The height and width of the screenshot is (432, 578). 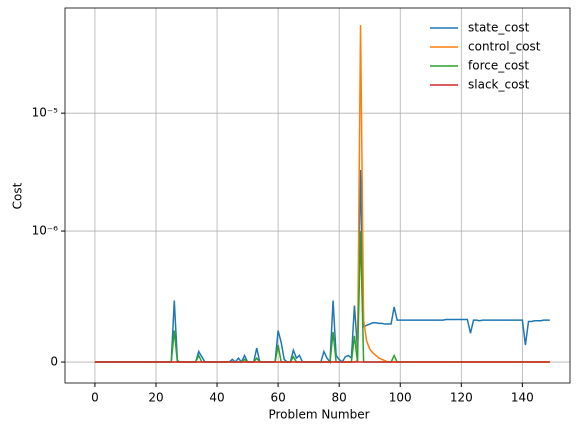 I want to click on legend-label: slack_cost, so click(x=499, y=85).